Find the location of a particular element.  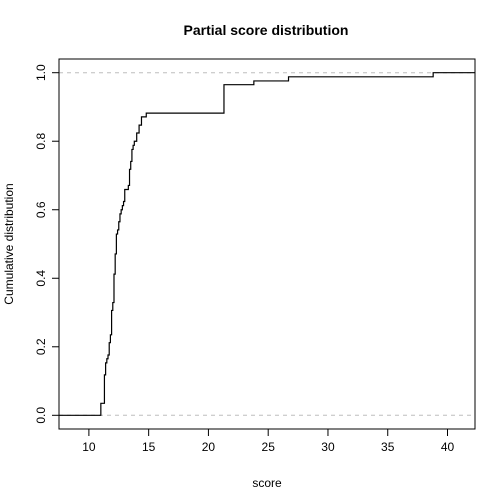

y-axis-label: Cumulative distribution is located at coordinates (9, 243).